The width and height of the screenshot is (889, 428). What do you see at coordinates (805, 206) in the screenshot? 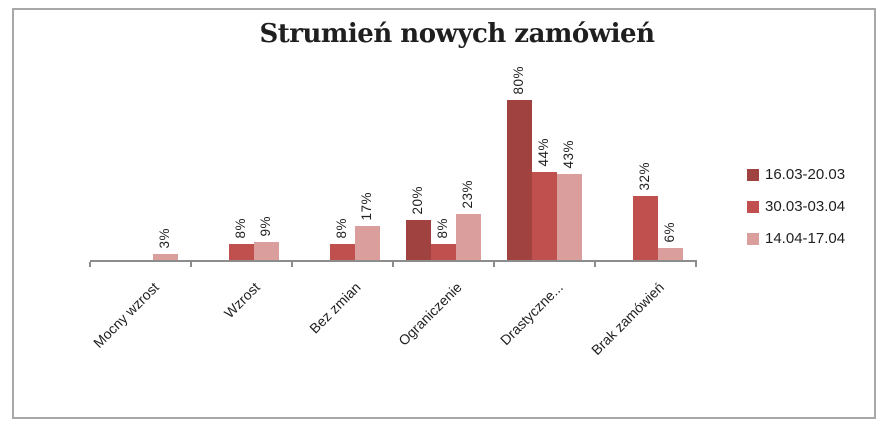
I see `legend-item-label: 30.03-03.04` at bounding box center [805, 206].